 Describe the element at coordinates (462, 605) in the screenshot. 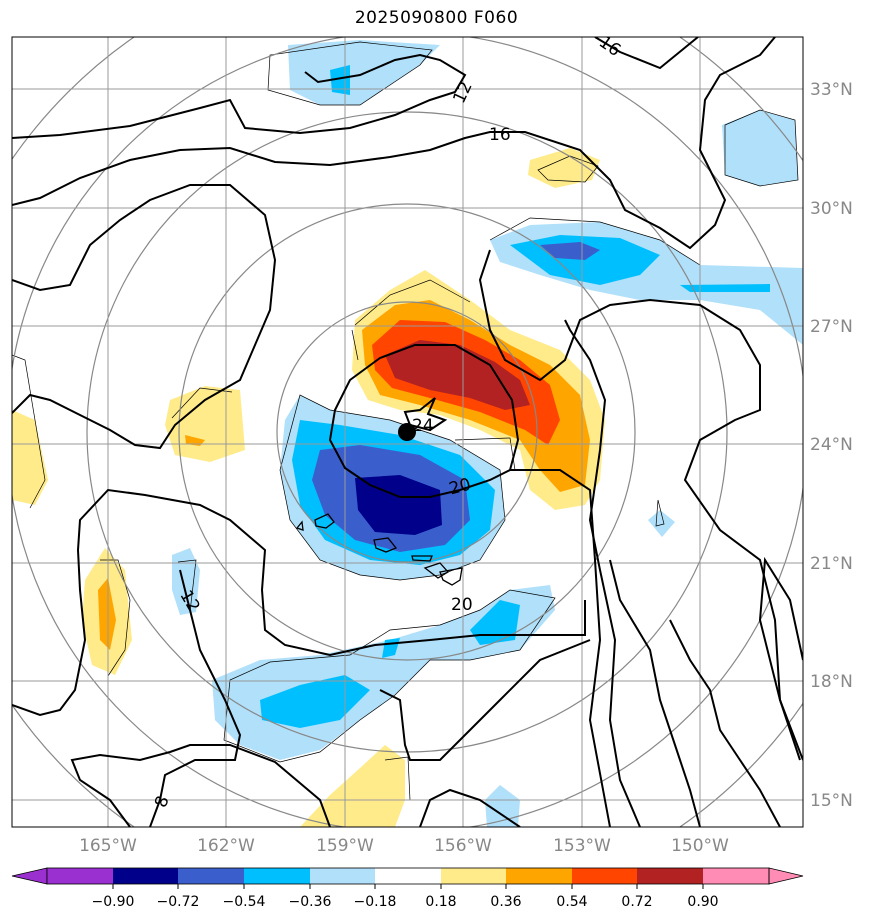

I see `contour-label-20-south: 20` at that location.